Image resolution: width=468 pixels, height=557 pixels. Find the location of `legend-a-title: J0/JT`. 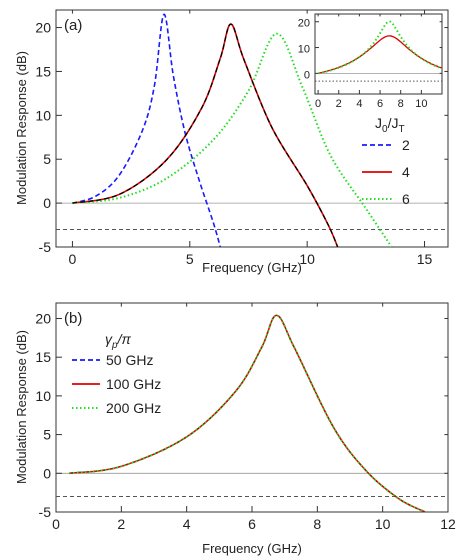

legend-a-title: J0/JT is located at coordinates (390, 125).